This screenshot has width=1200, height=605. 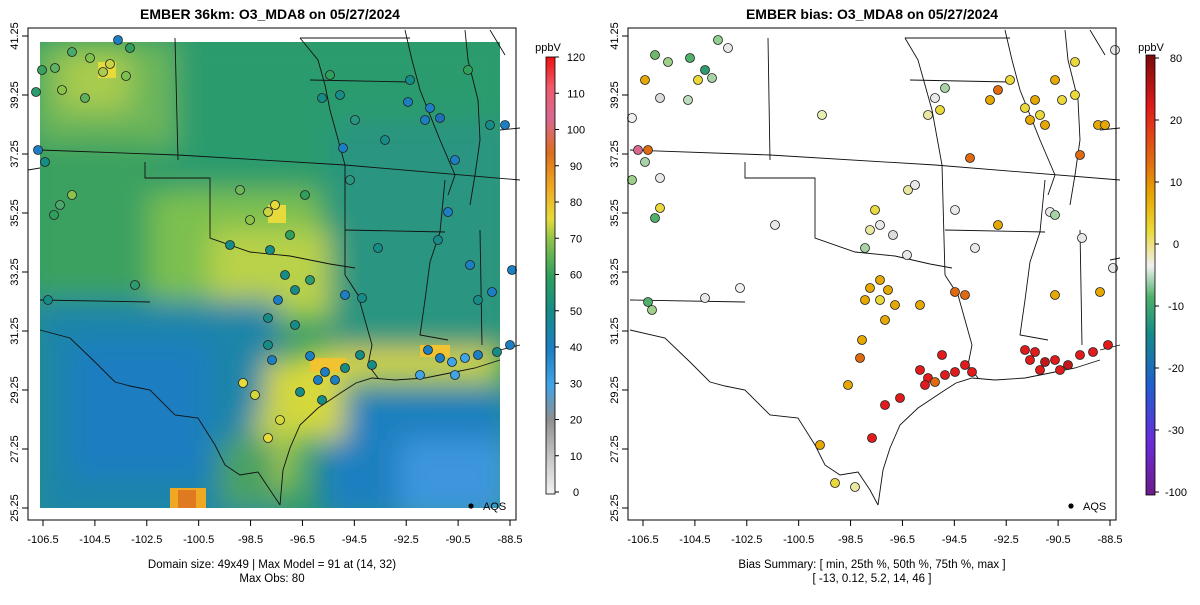 I want to click on left-legend: AQS, so click(x=487, y=507).